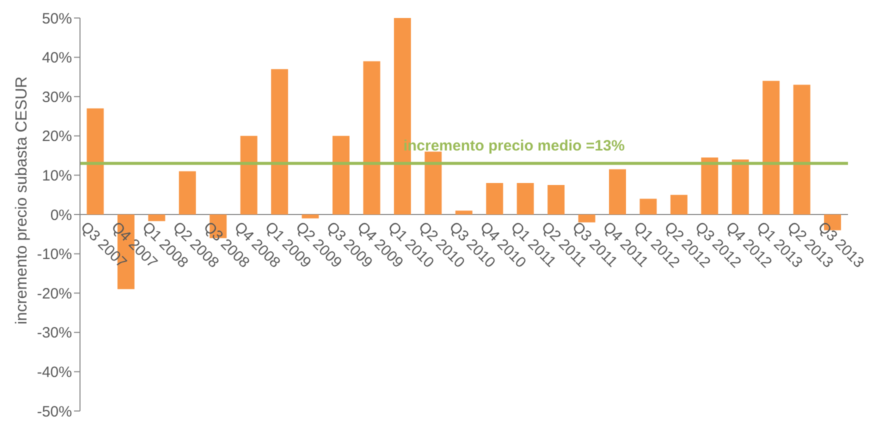 The height and width of the screenshot is (426, 871). Describe the element at coordinates (54, 411) in the screenshot. I see `y-tick-label: -50%` at that location.